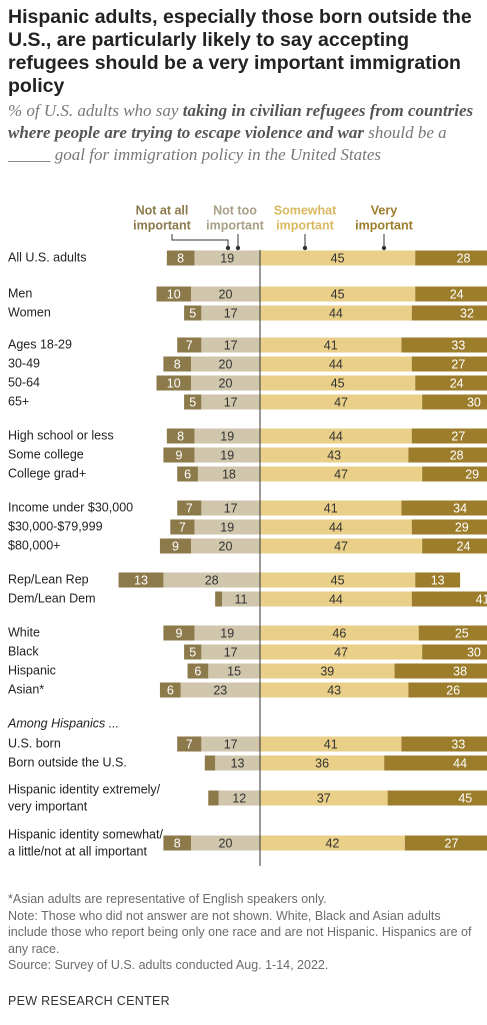 This screenshot has width=487, height=1025. What do you see at coordinates (187, 474) in the screenshot?
I see `value-label-not-at-all: 6` at bounding box center [187, 474].